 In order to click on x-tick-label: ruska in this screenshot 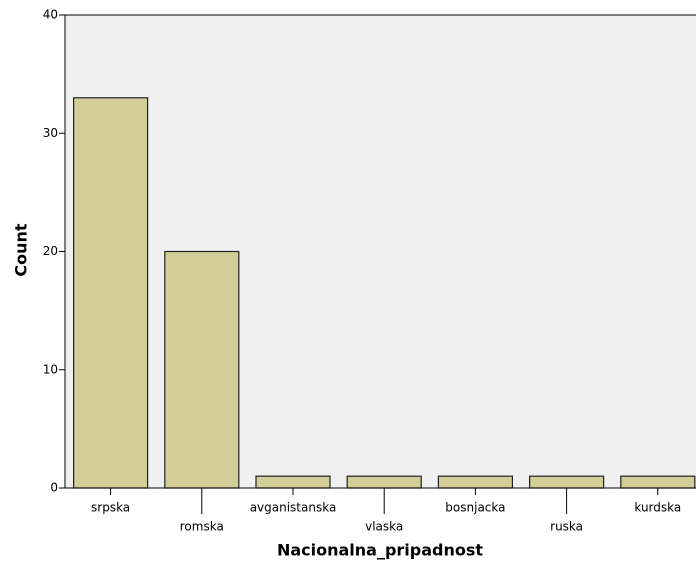, I will do `click(566, 527)`.